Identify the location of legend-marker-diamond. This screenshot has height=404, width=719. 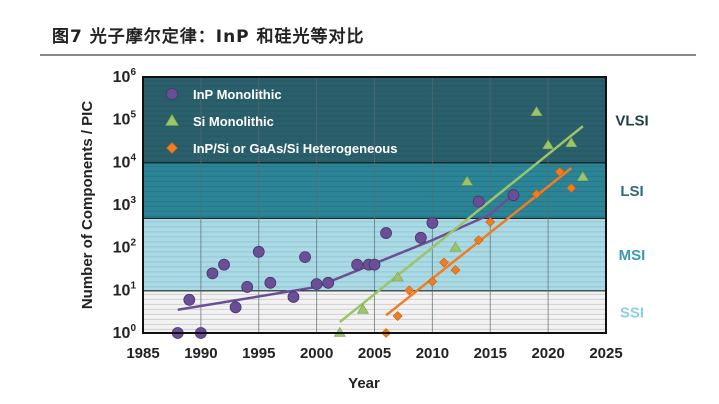
(172, 148).